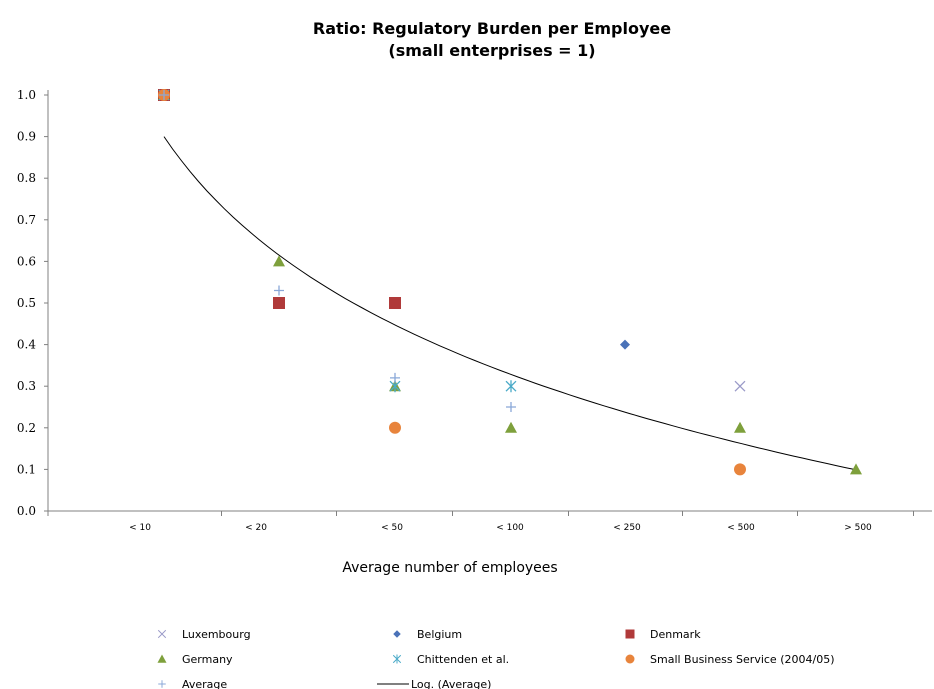 This screenshot has height=689, width=934. I want to click on y-tick-label: 0.2, so click(26, 428).